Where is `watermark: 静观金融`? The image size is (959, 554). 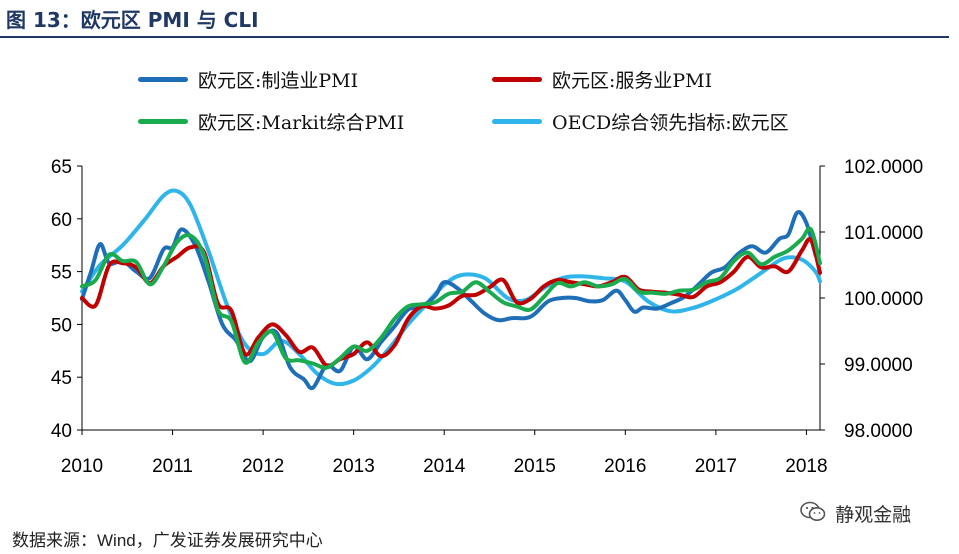 watermark: 静观金融 is located at coordinates (855, 513).